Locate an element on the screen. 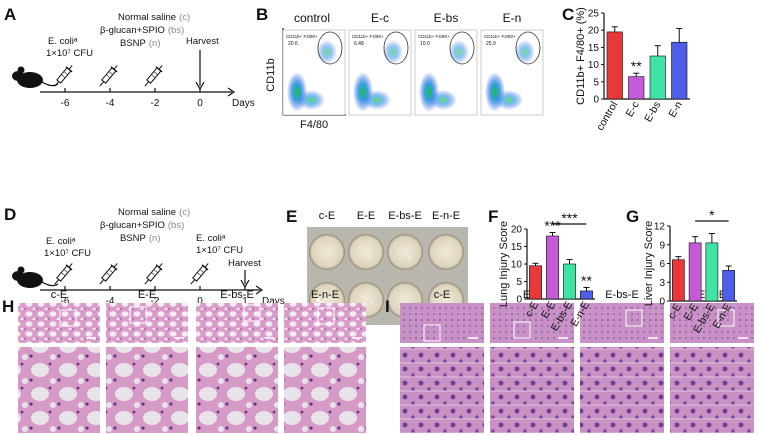 The width and height of the screenshot is (760, 435). timeline-text: β-glucan+SPIO (bs) is located at coordinates (142, 225).